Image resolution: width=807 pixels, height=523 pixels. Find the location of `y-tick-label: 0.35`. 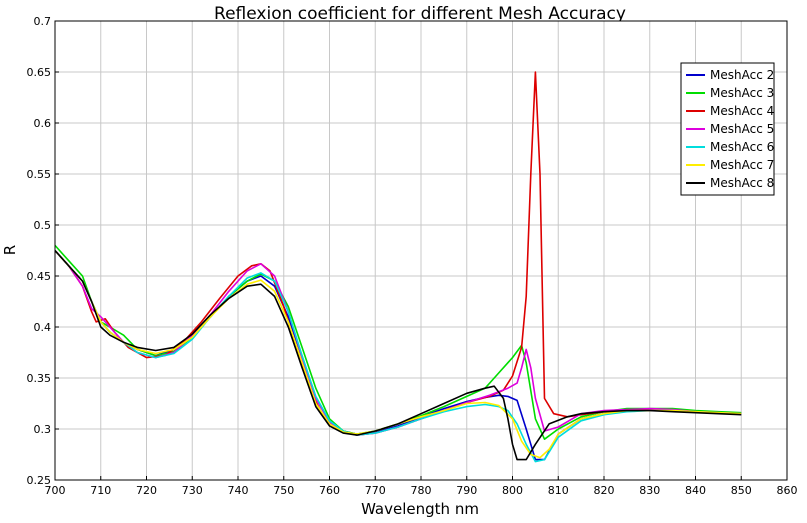

y-tick-label: 0.35 is located at coordinates (39, 378).